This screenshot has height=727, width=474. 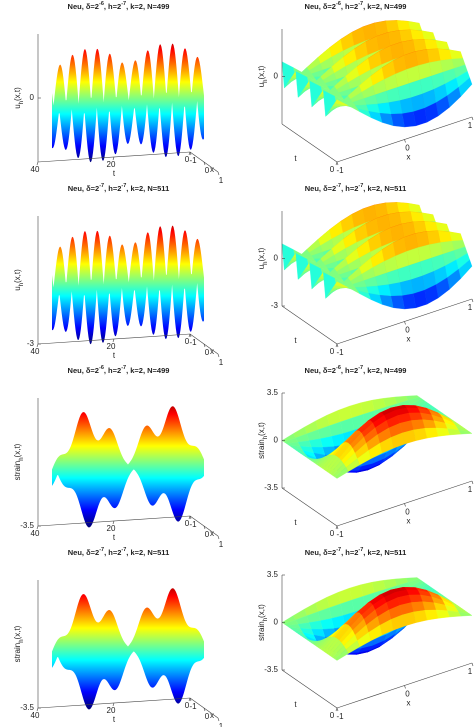 I want to click on z-label-part: strain, so click(x=261, y=449).